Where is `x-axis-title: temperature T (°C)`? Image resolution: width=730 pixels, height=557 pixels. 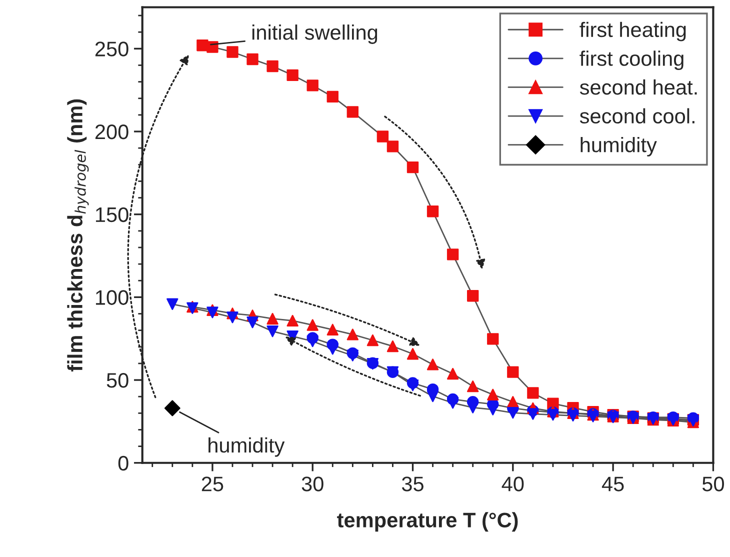
x-axis-title: temperature T (°C) is located at coordinates (427, 522).